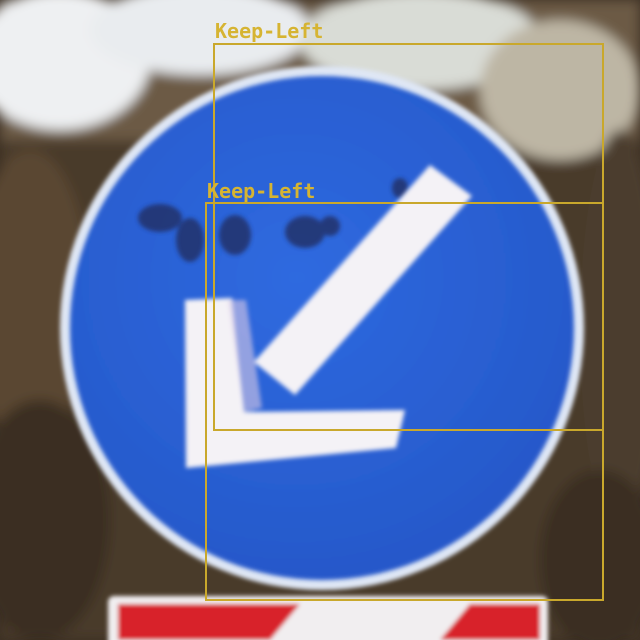 This screenshot has width=640, height=640. I want to click on detection-label-2: Keep-Left, so click(261, 191).